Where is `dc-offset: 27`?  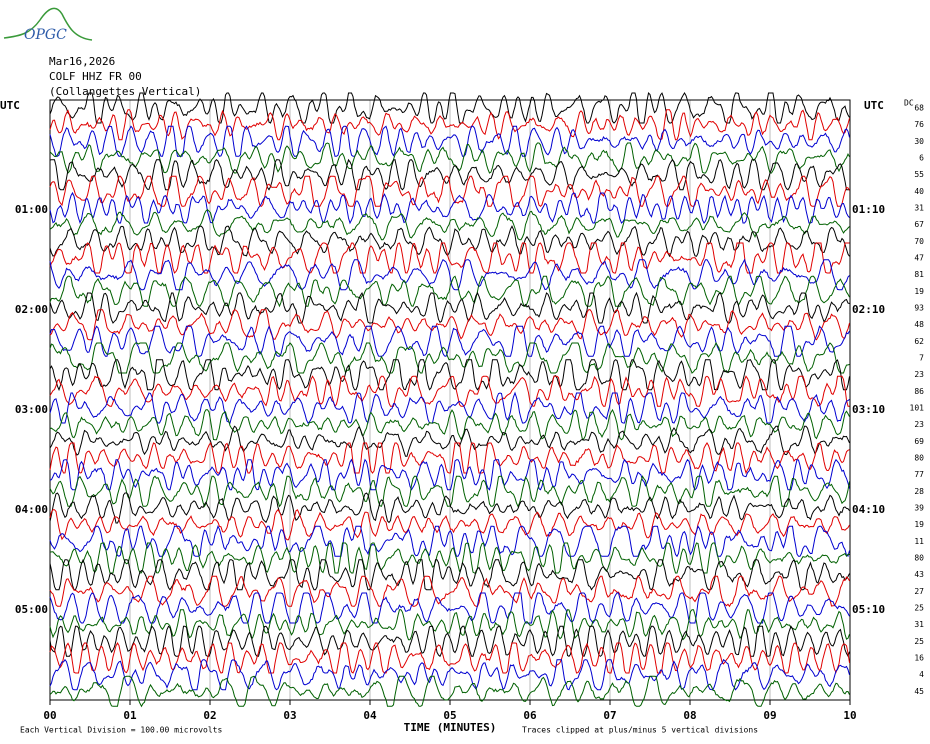 dc-offset: 27 is located at coordinates (919, 591).